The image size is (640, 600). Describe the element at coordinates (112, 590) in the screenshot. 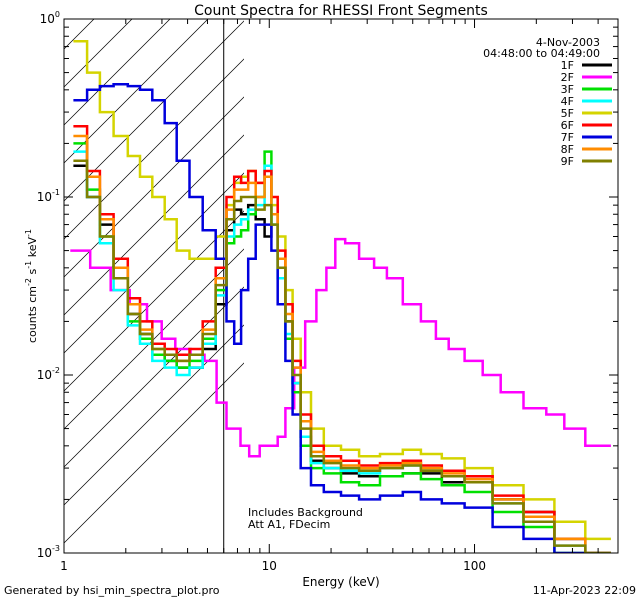

I see `footer-generated-by: Generated by hsi_min_spectra_plot.pro` at that location.